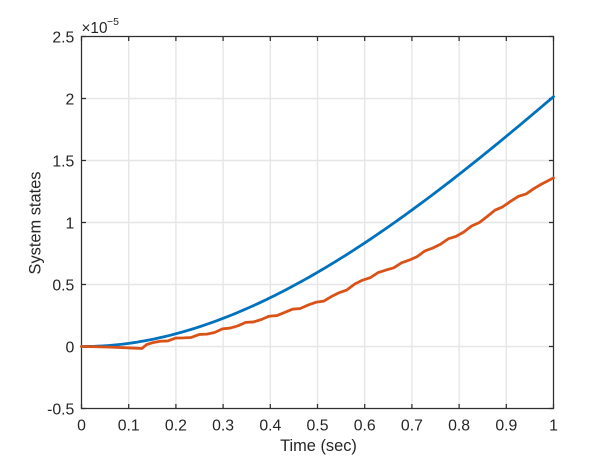 Image resolution: width=601 pixels, height=461 pixels. What do you see at coordinates (35, 223) in the screenshot?
I see `svg-text: System states` at bounding box center [35, 223].